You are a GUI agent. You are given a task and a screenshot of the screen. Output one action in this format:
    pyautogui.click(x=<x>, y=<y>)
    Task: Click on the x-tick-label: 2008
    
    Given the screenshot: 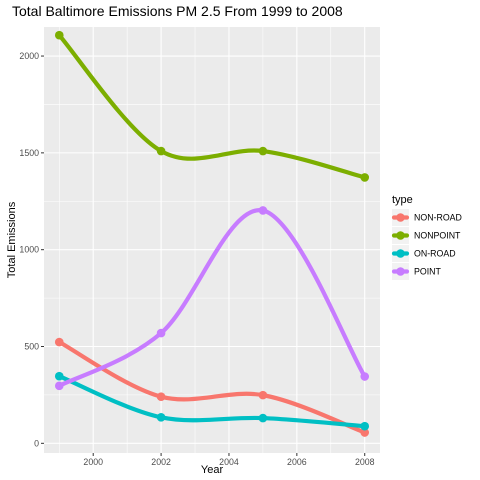 What is the action you would take?
    pyautogui.click(x=365, y=462)
    